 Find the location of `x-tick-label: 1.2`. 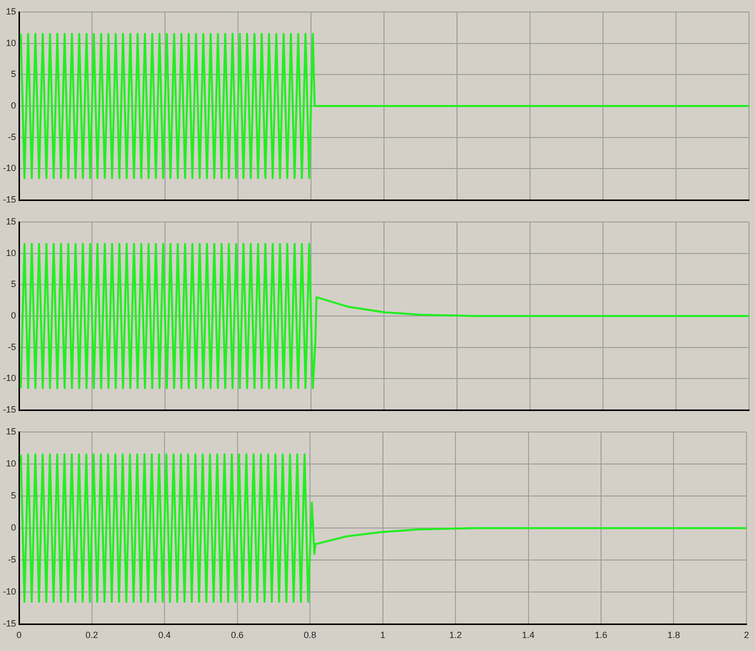

x-tick-label: 1.2 is located at coordinates (455, 635).